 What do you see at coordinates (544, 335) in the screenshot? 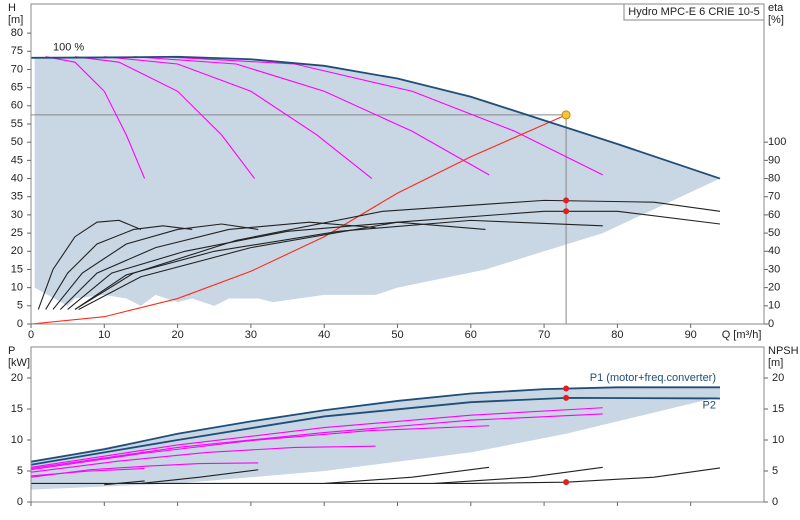
I see `x-tick-label: 70` at bounding box center [544, 335].